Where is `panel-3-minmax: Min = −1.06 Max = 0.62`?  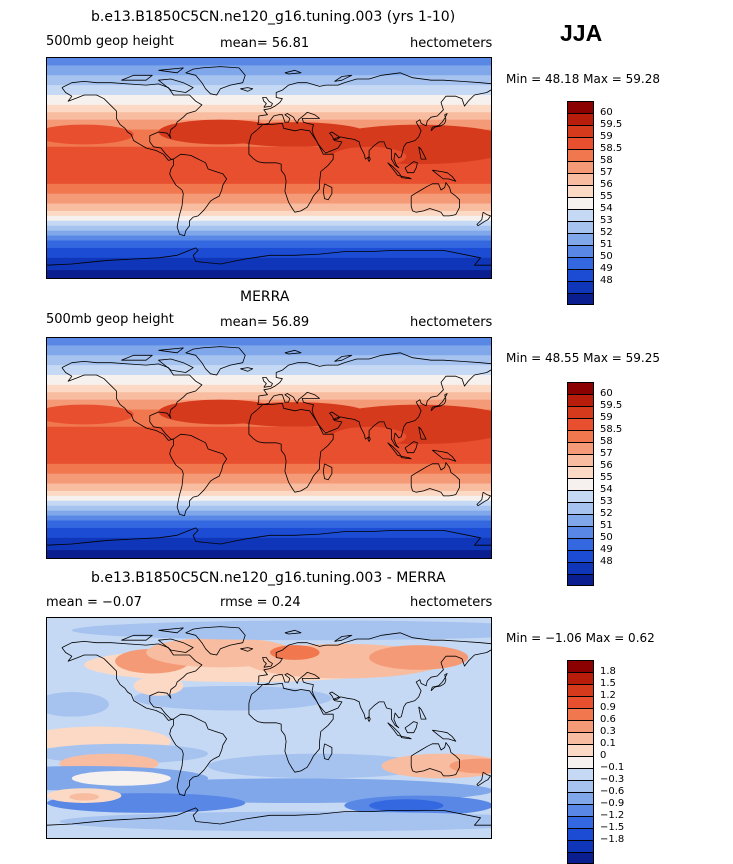 panel-3-minmax: Min = −1.06 Max = 0.62 is located at coordinates (580, 638).